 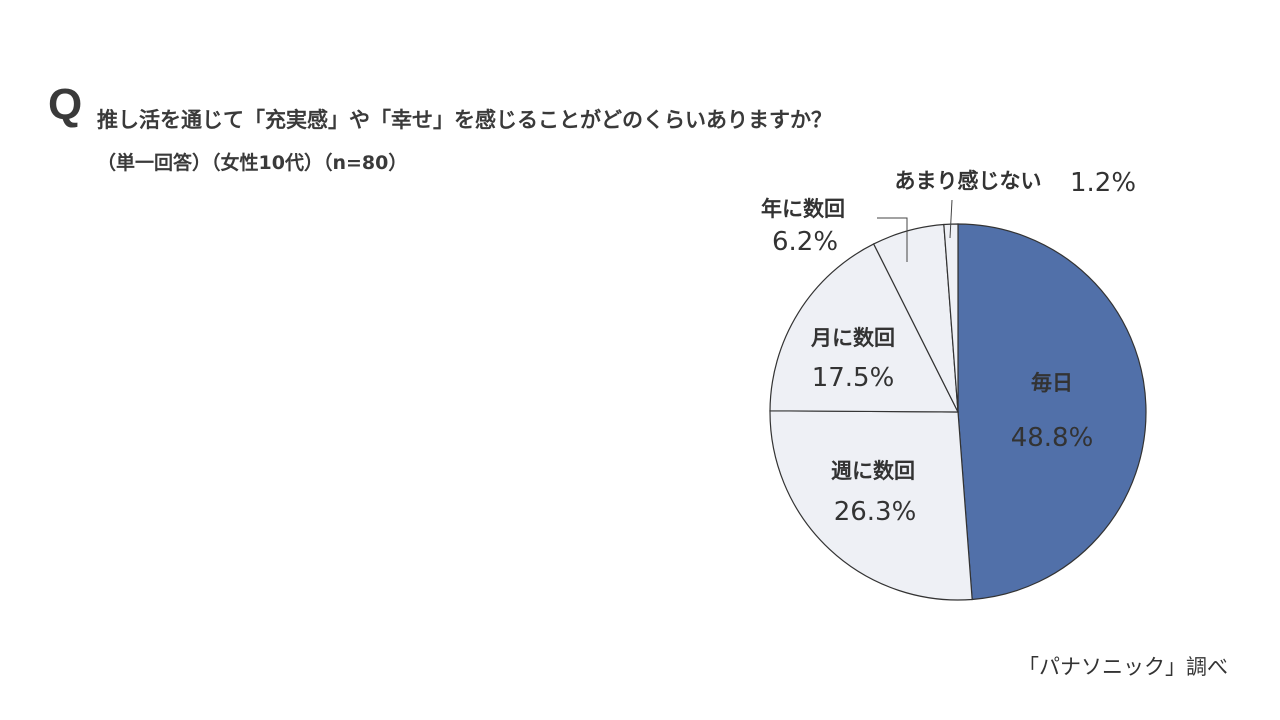 I want to click on slice-label-3: 年に数回, so click(x=803, y=209).